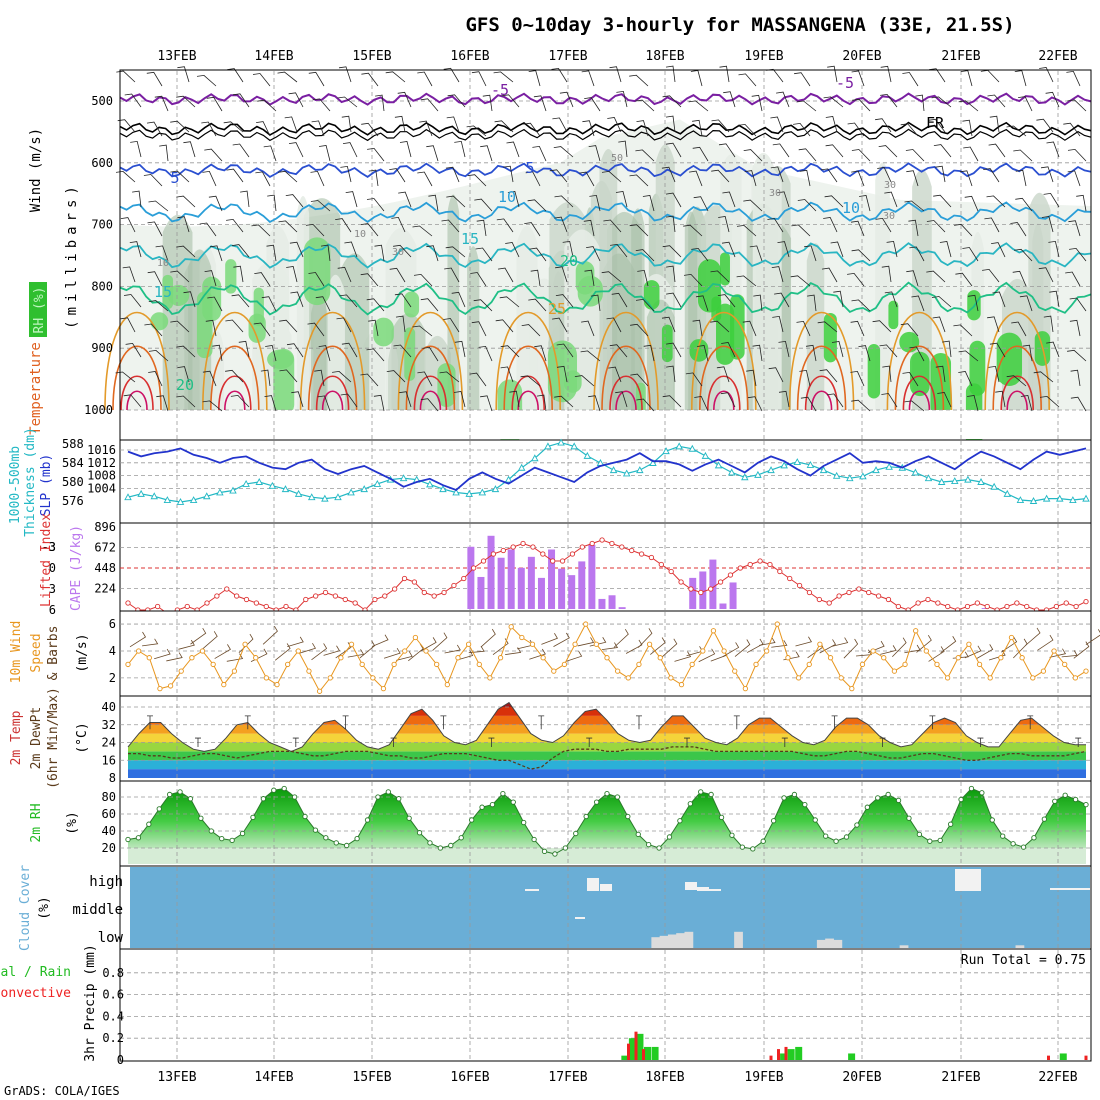 This screenshot has width=1100, height=1100. I want to click on contour-label: 30, so click(890, 185).